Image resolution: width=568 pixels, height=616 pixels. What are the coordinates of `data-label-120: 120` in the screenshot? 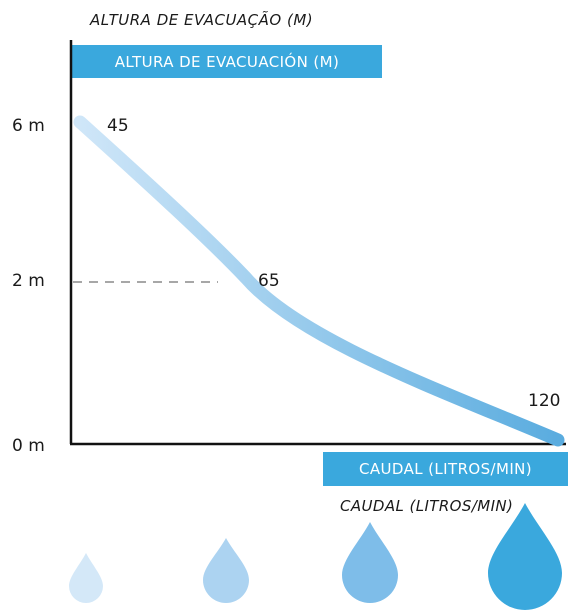 It's located at (544, 401).